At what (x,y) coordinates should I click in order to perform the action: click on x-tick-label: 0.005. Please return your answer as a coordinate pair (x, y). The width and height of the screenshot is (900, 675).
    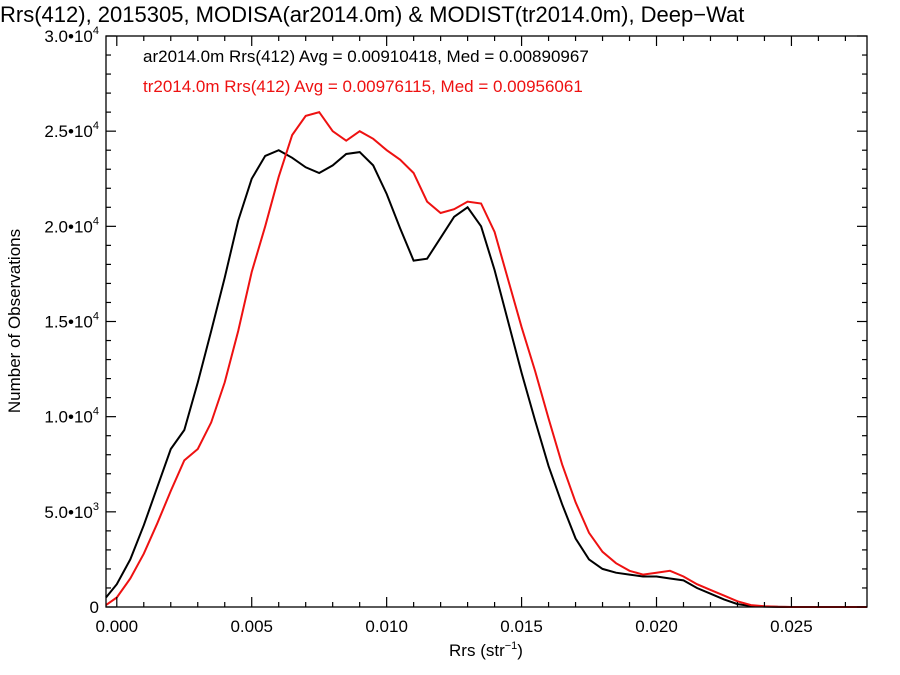
    Looking at the image, I should click on (251, 626).